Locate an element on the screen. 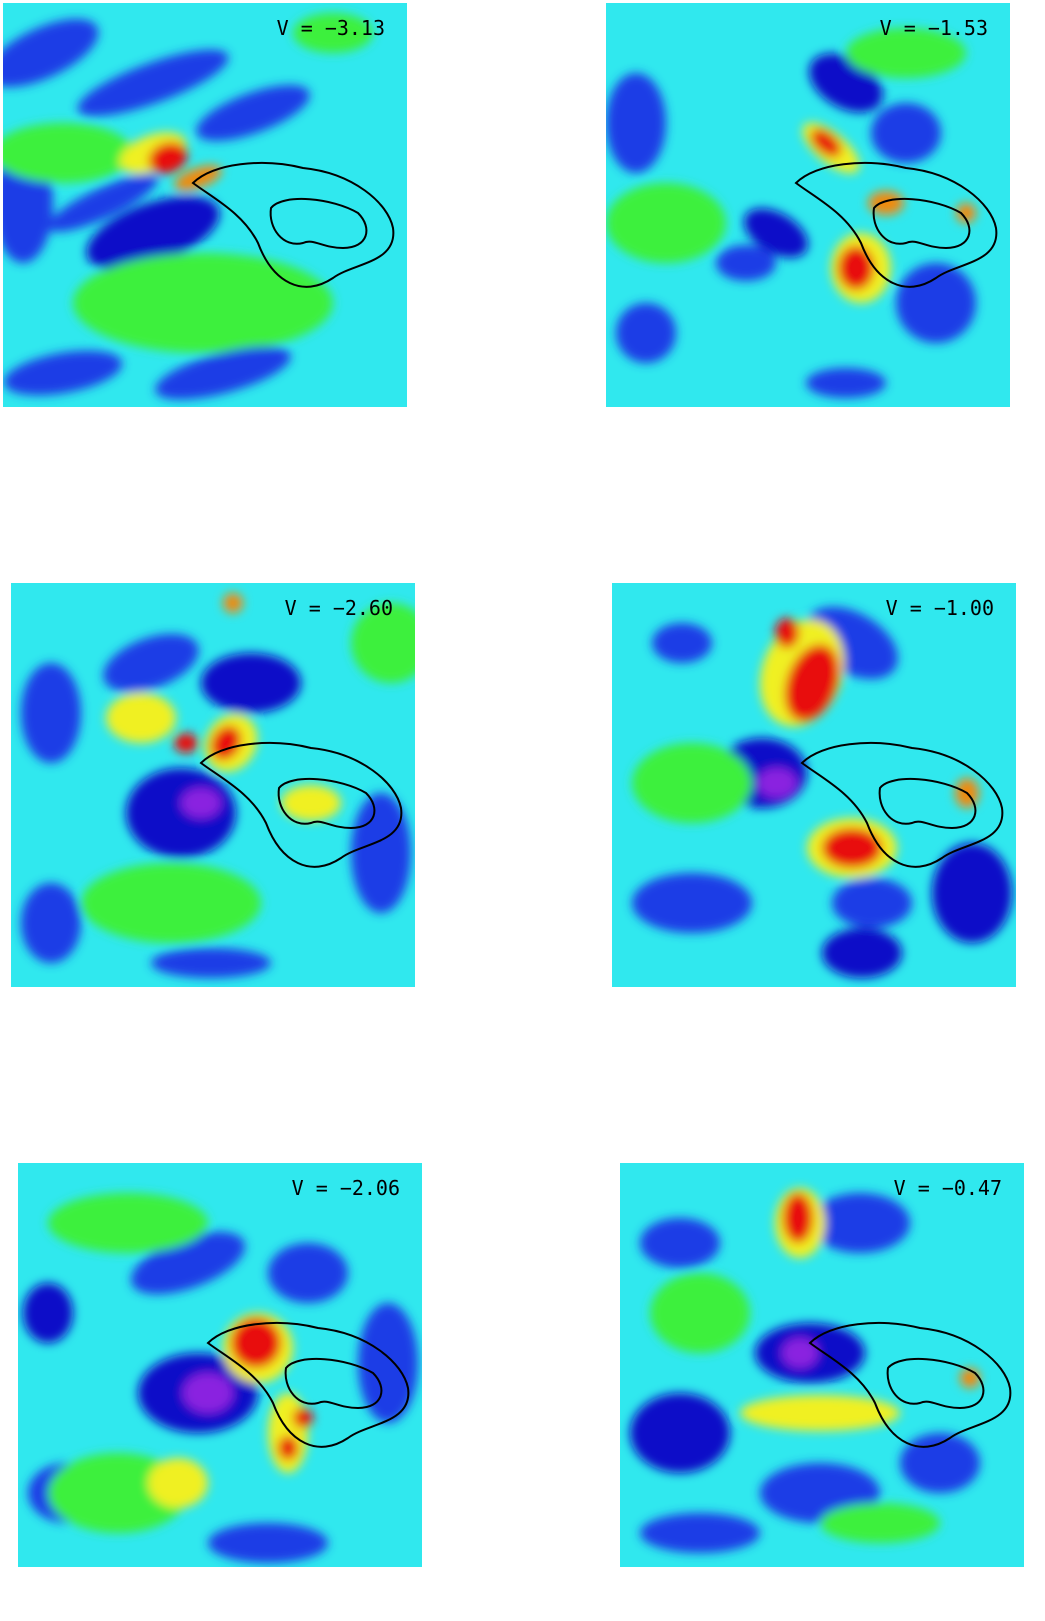 The image size is (1045, 1621). velocity-label: V = −2.06 is located at coordinates (346, 1188).